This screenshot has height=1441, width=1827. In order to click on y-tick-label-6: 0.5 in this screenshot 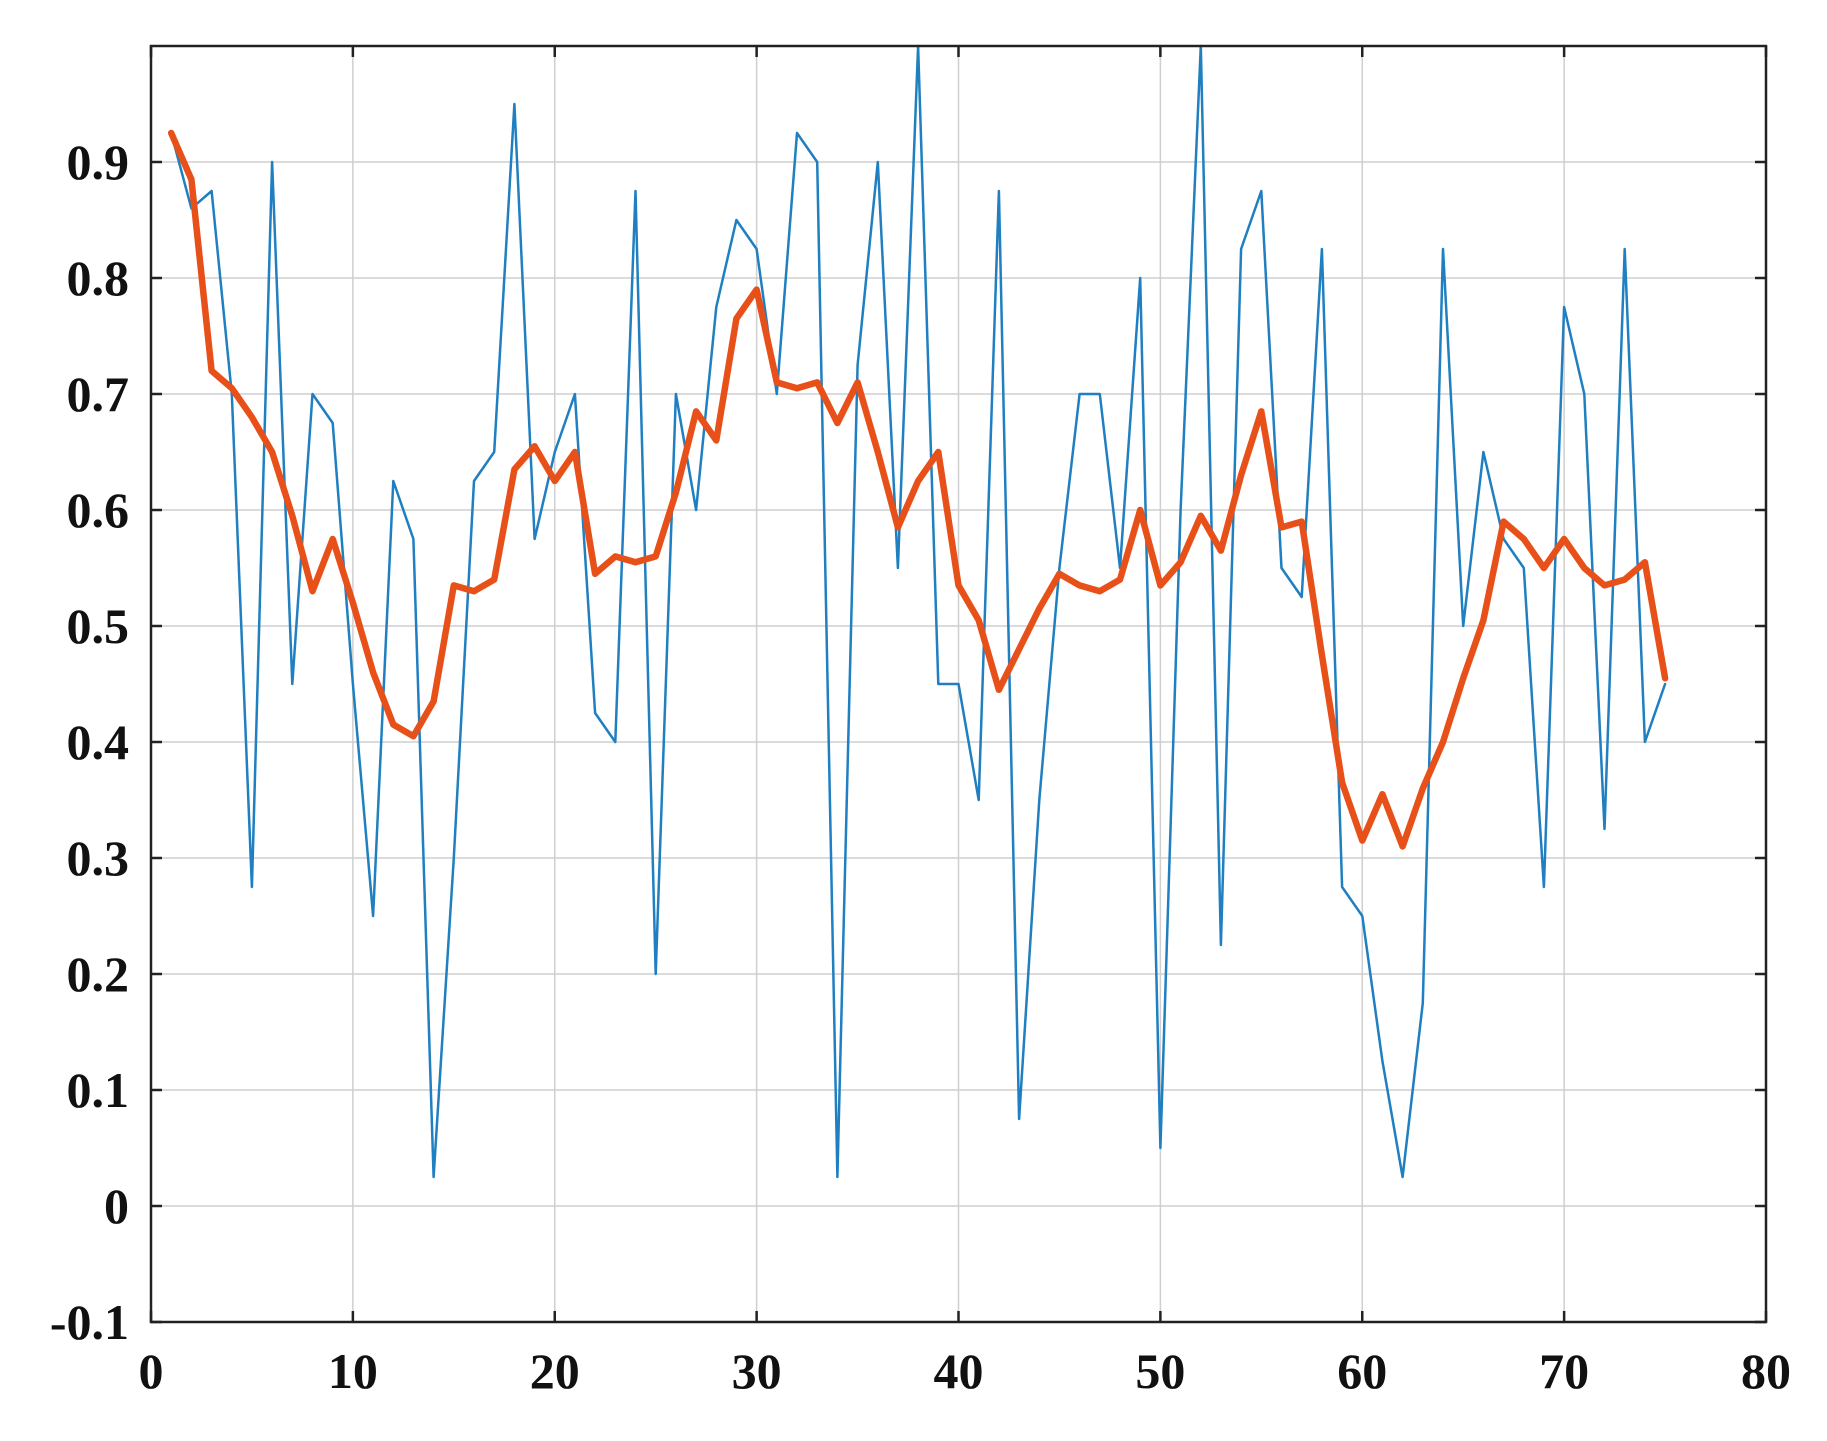, I will do `click(98, 626)`.